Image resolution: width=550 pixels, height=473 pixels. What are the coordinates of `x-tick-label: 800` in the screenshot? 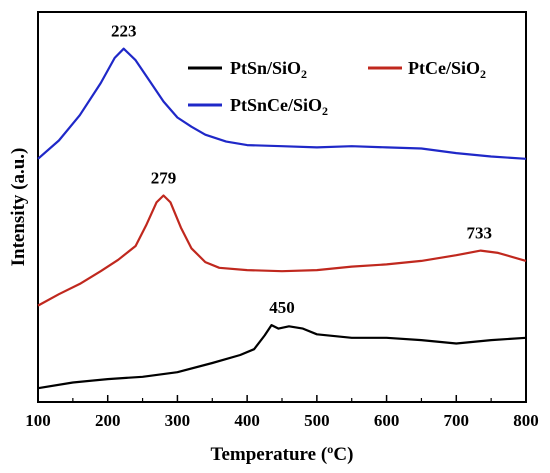 It's located at (526, 420).